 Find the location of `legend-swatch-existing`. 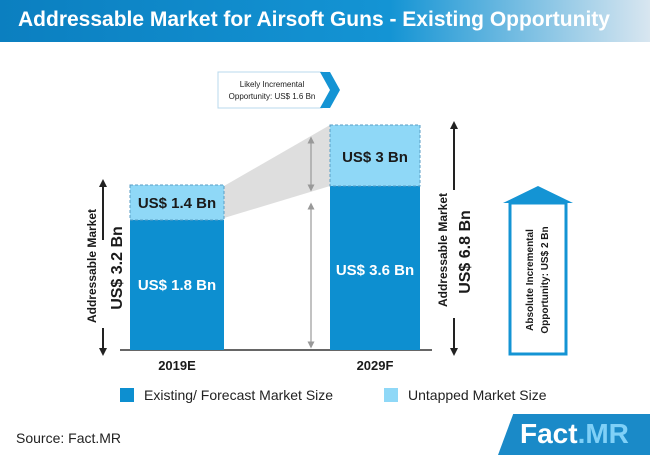

legend-swatch-existing is located at coordinates (127, 395).